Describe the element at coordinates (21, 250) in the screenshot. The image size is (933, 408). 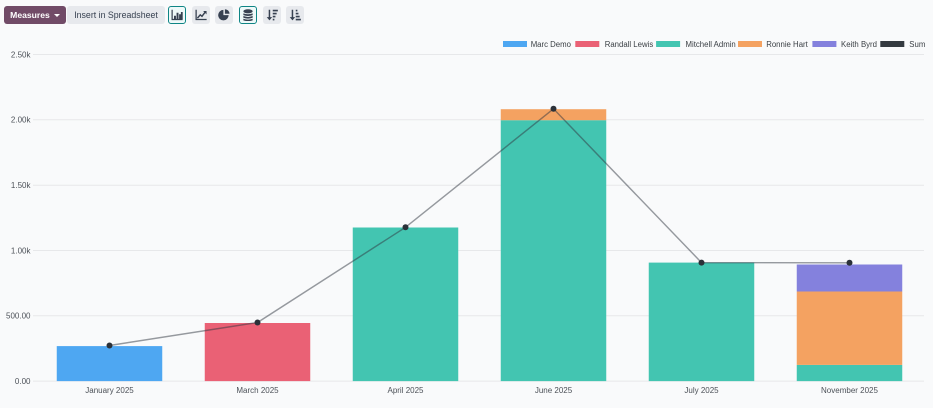
I see `svg-text: 1.00k` at that location.